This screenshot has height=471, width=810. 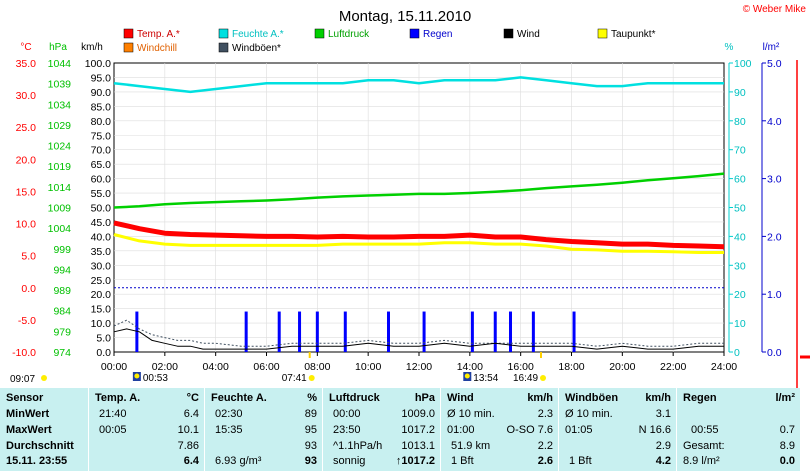 I want to click on axis-tick-label: 60.0, so click(x=101, y=180).